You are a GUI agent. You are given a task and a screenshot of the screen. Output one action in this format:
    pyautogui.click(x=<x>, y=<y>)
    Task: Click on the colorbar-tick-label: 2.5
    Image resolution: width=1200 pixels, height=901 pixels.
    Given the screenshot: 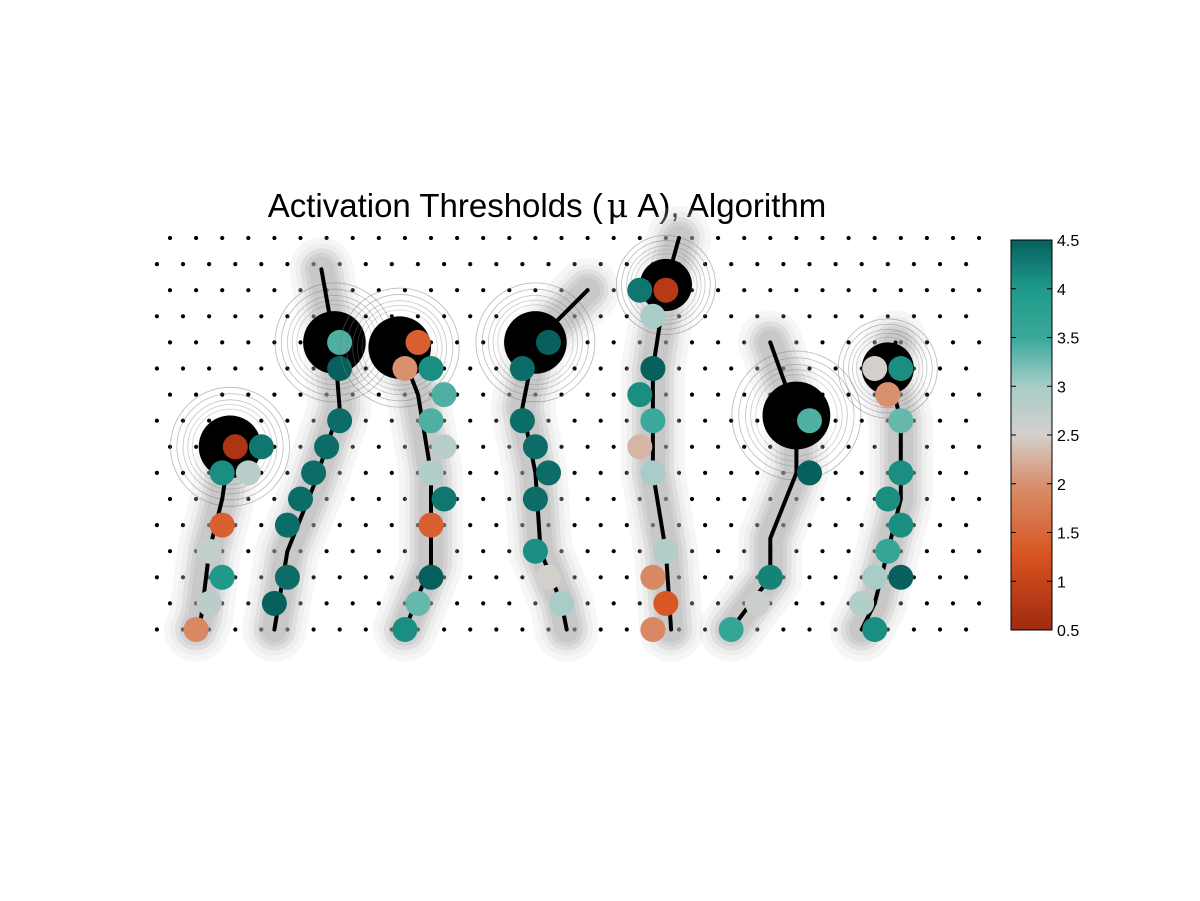 What is the action you would take?
    pyautogui.click(x=1068, y=436)
    